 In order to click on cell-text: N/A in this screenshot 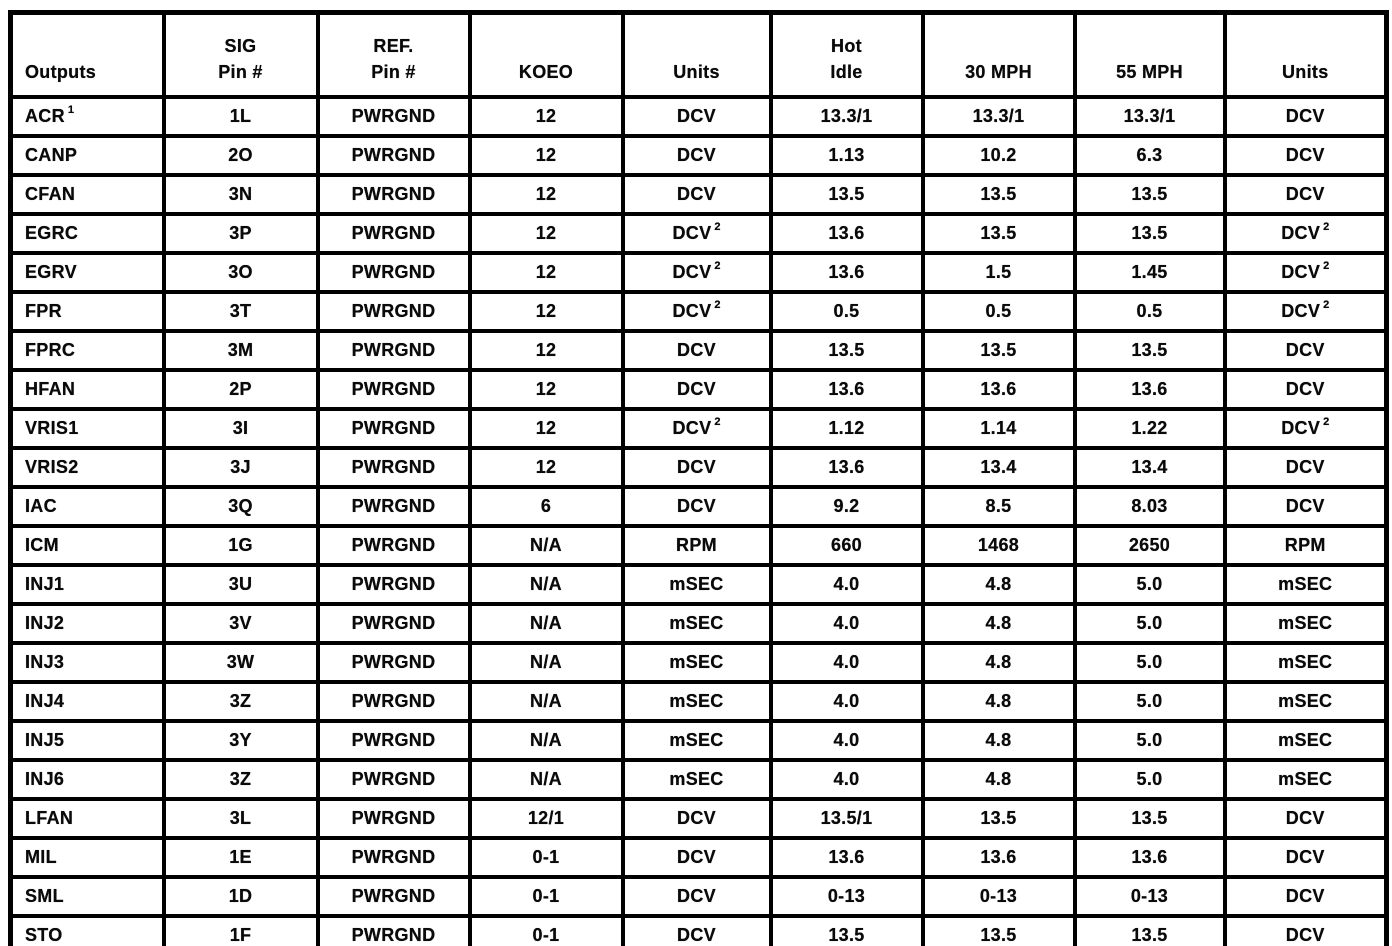, I will do `click(546, 779)`.